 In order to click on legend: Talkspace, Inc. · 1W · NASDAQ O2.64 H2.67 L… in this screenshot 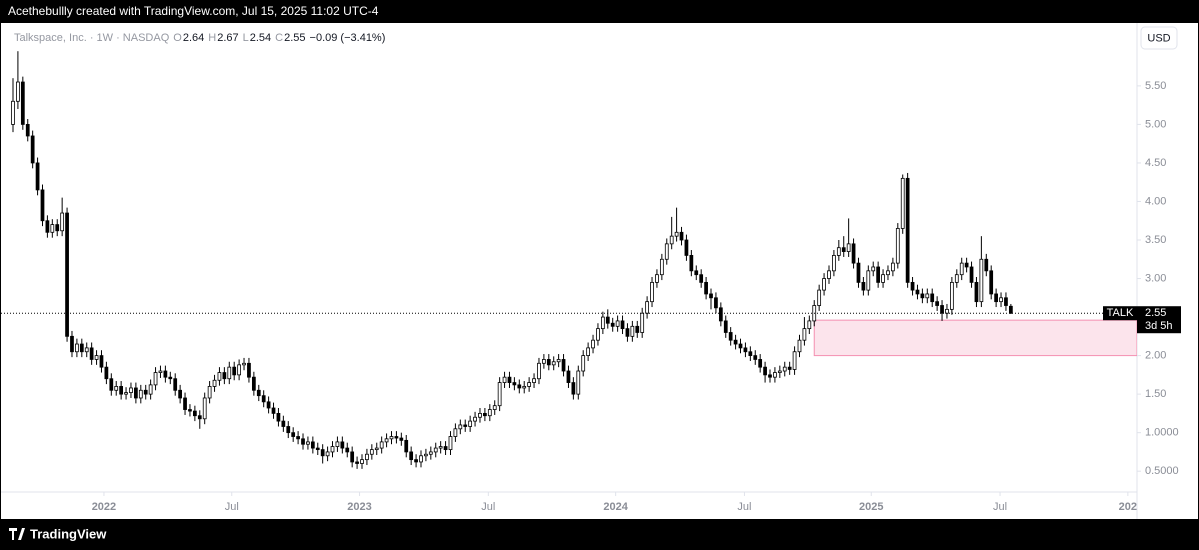, I will do `click(199, 38)`.